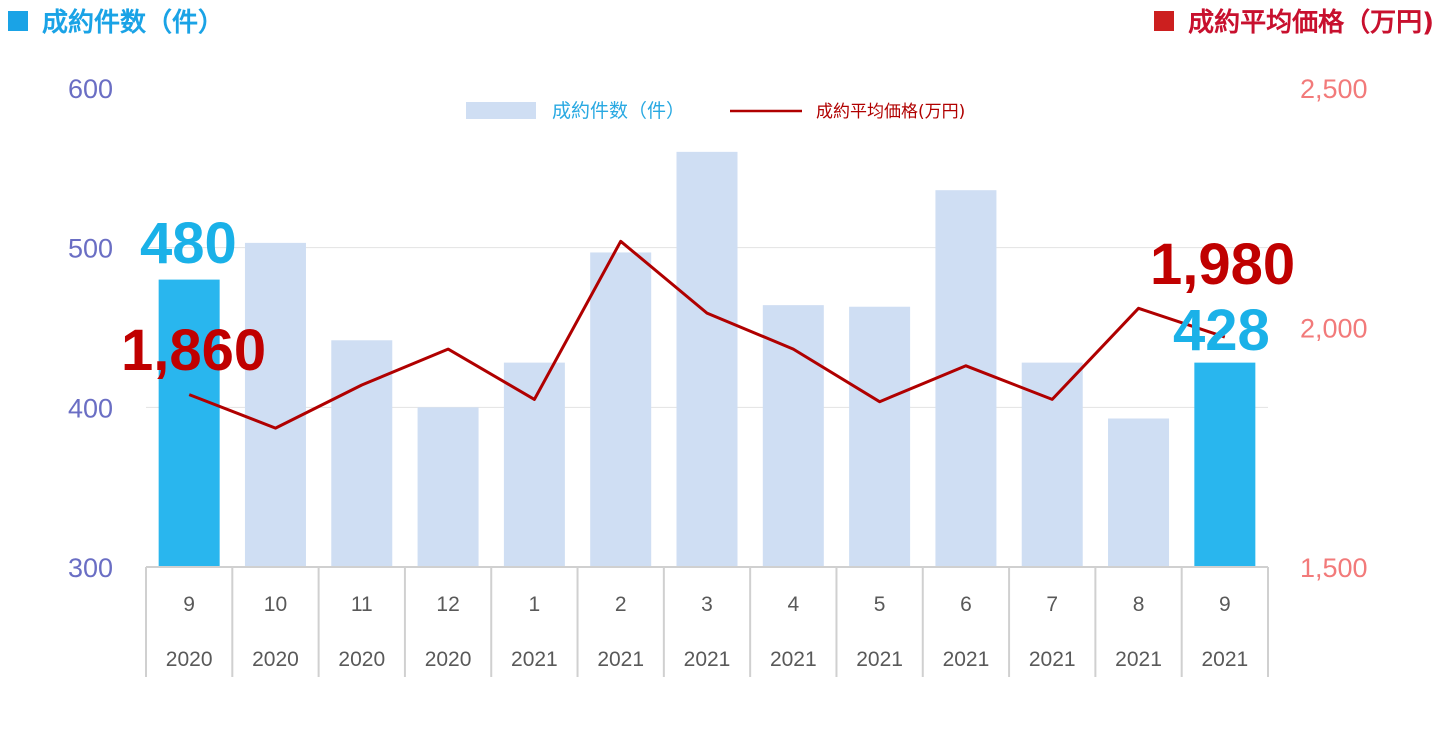  Describe the element at coordinates (90, 408) in the screenshot. I see `left-tick-label: 400` at that location.